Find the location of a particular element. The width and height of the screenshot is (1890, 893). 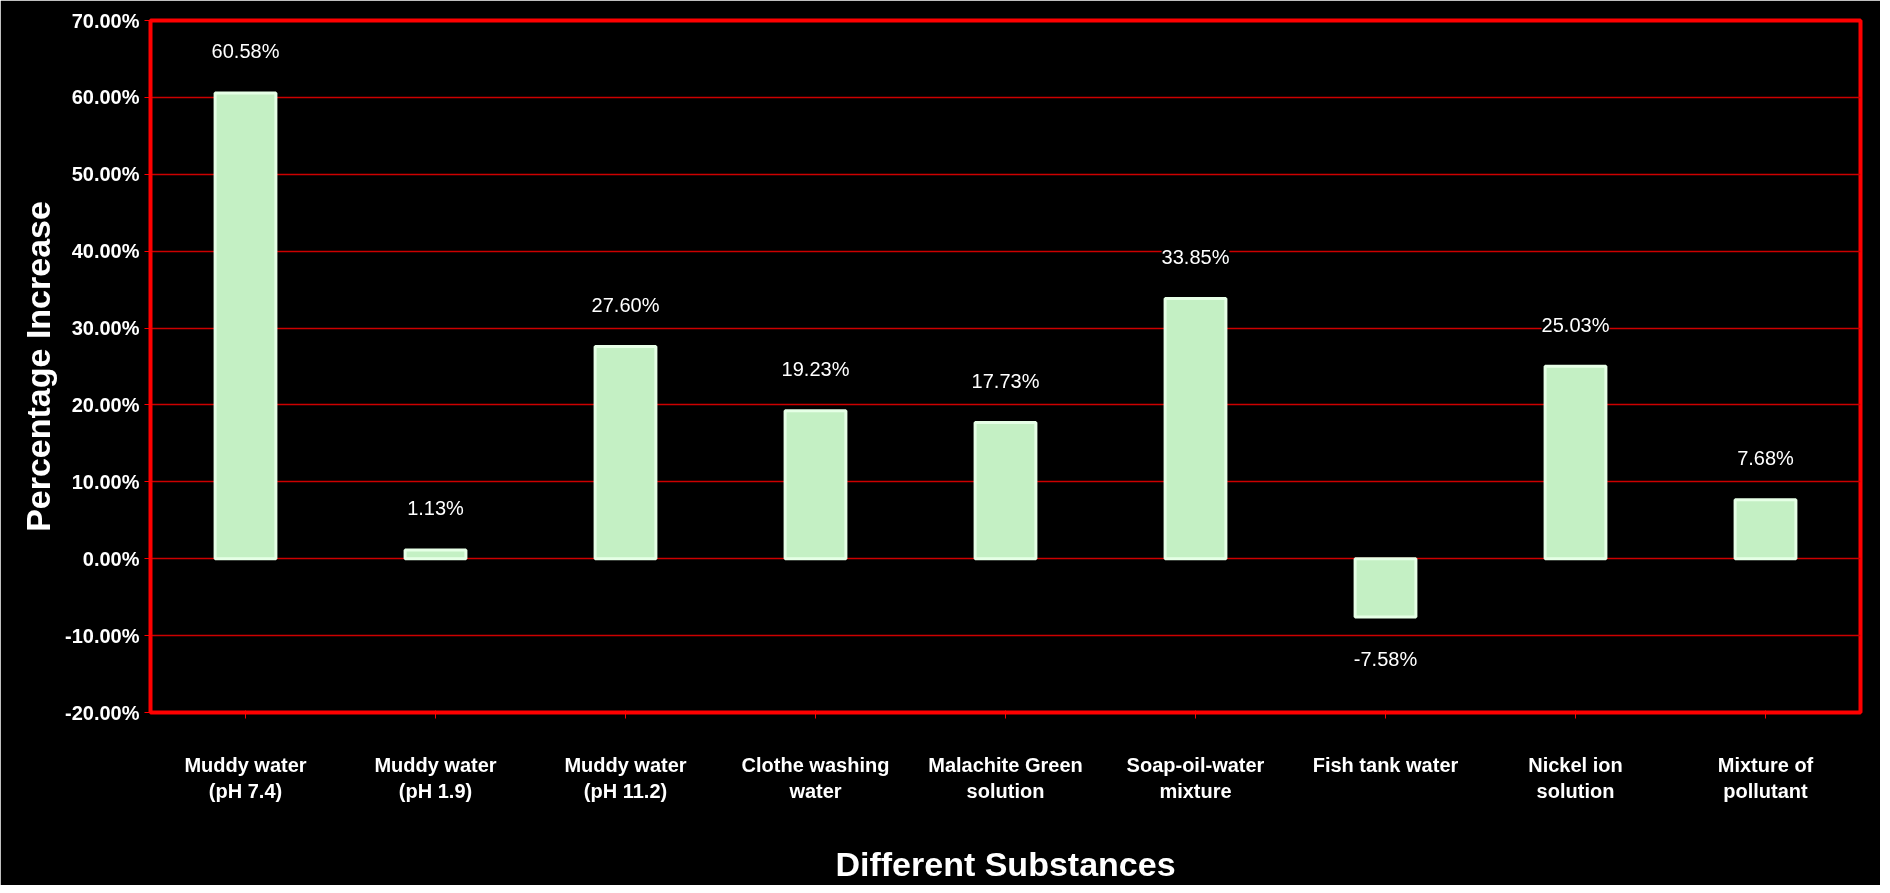

x-tick-label: Malachite Green solution is located at coordinates (1005, 777).